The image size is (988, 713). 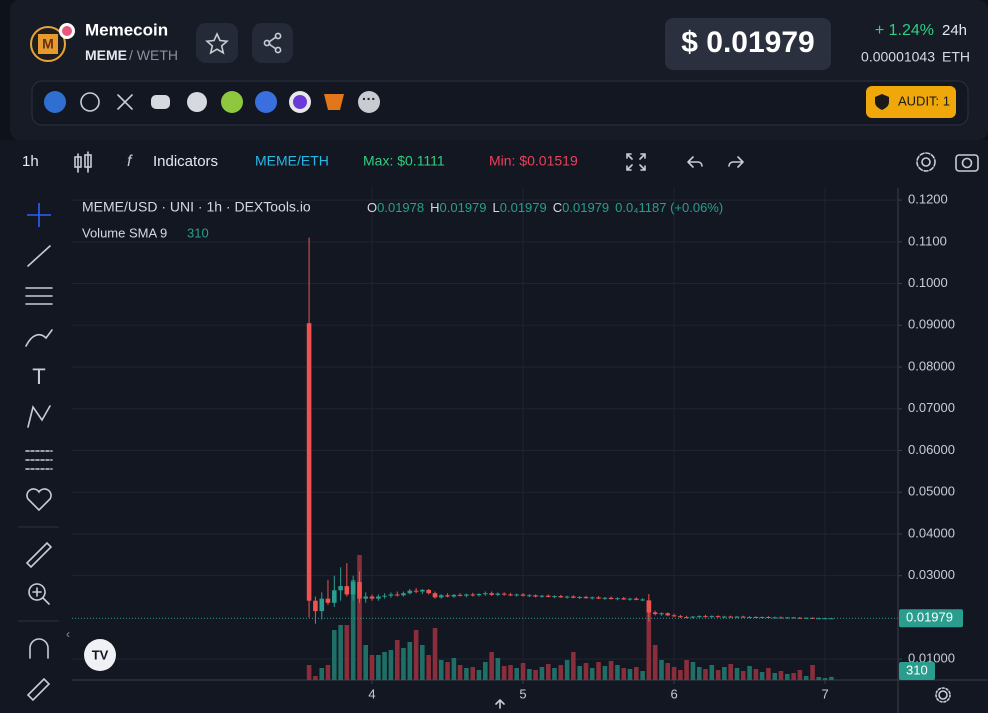 What do you see at coordinates (926, 162) in the screenshot?
I see `settings-button` at bounding box center [926, 162].